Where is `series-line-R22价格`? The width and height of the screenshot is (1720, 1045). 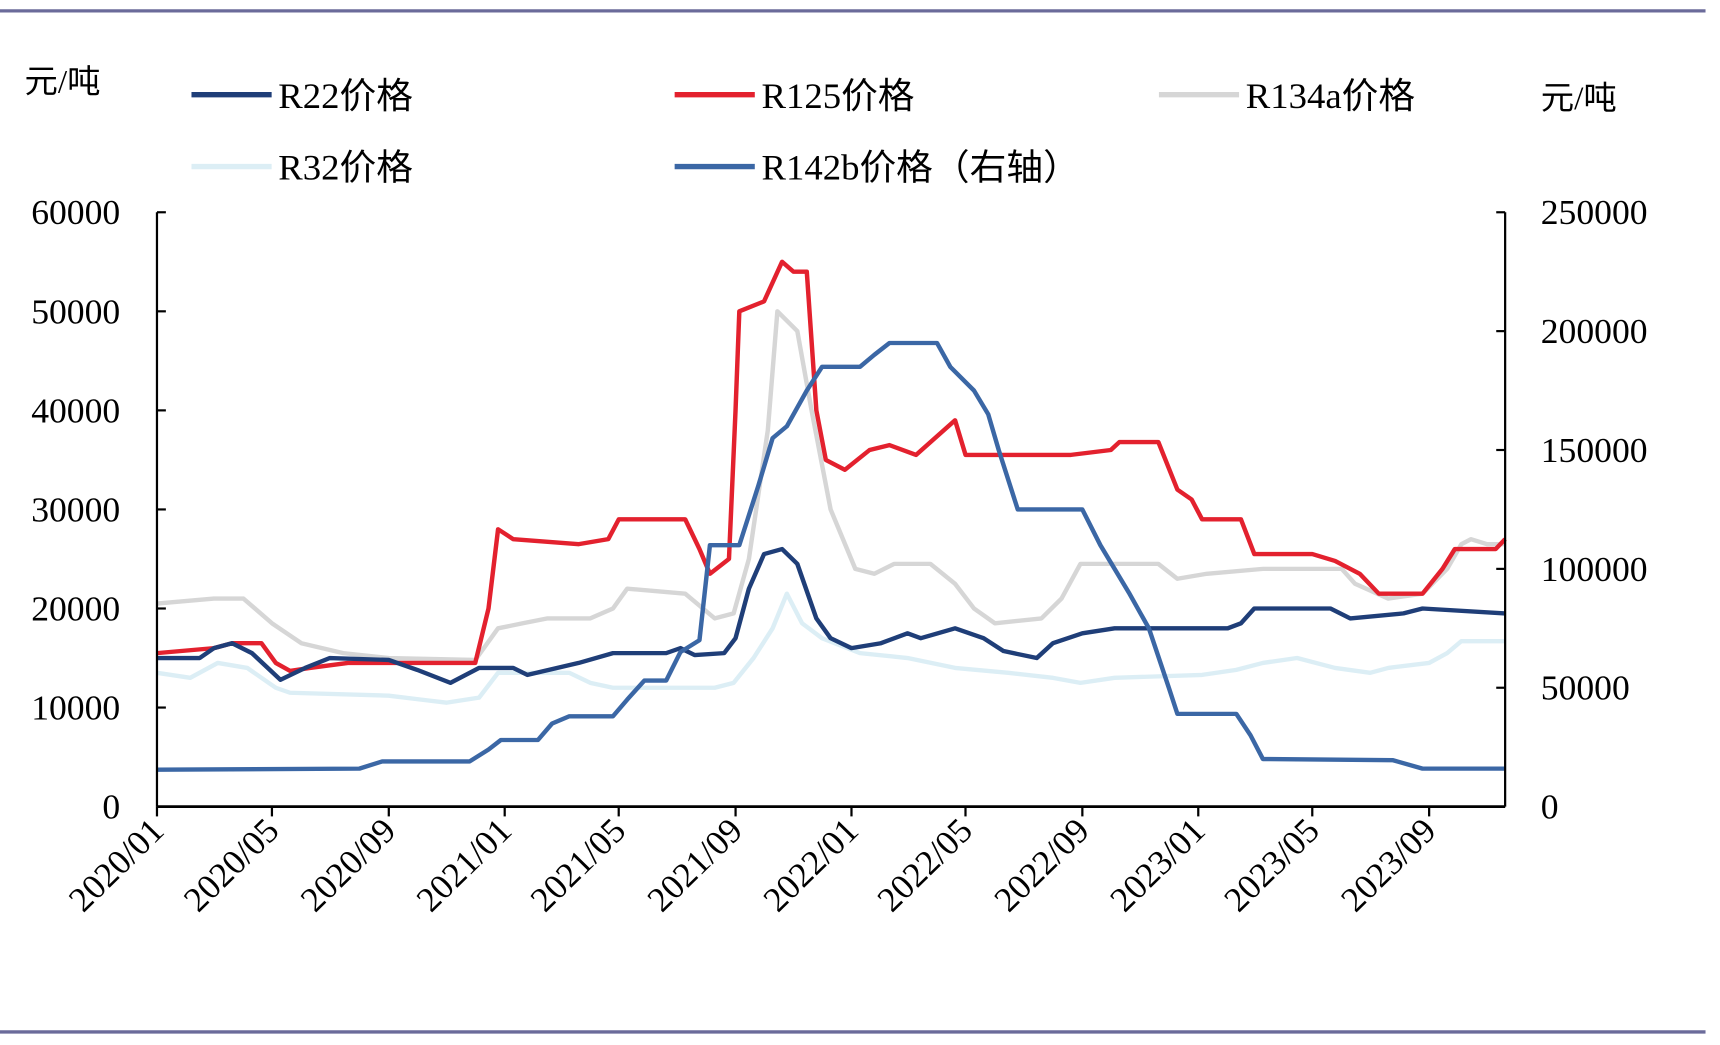 series-line-R22价格 is located at coordinates (831, 616).